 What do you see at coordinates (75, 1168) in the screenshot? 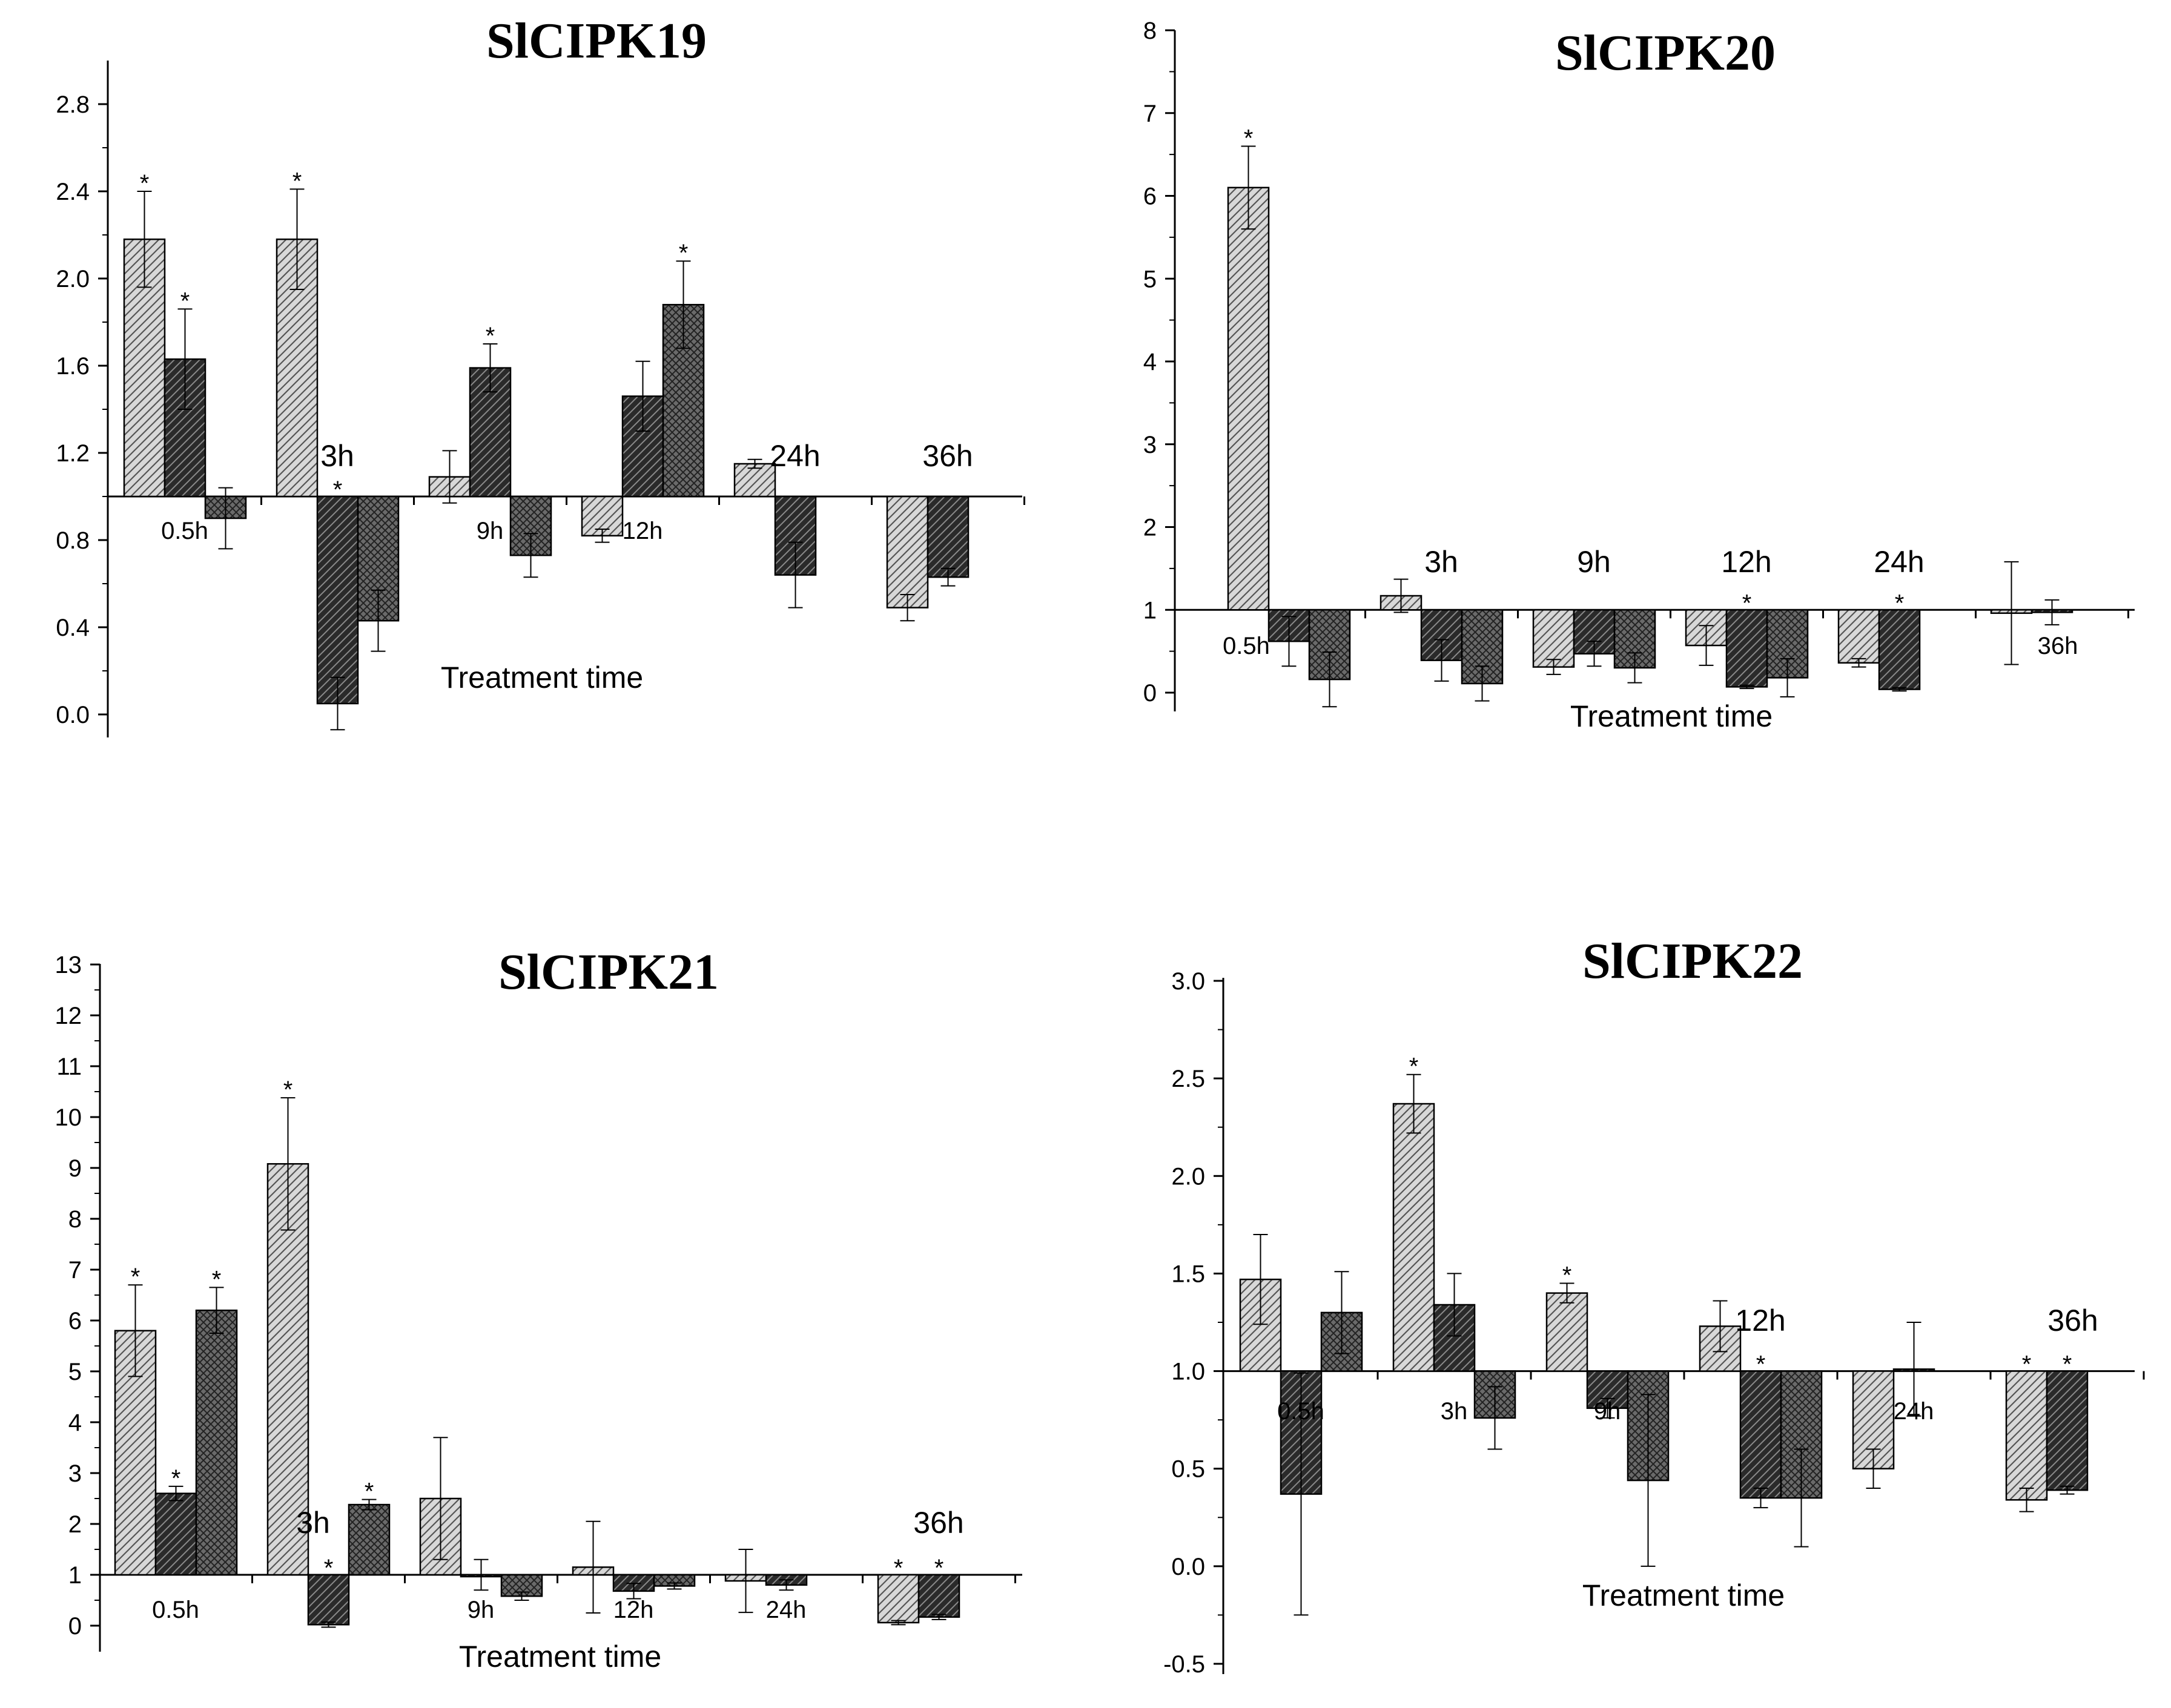
I see `y-tick-label: 9` at bounding box center [75, 1168].